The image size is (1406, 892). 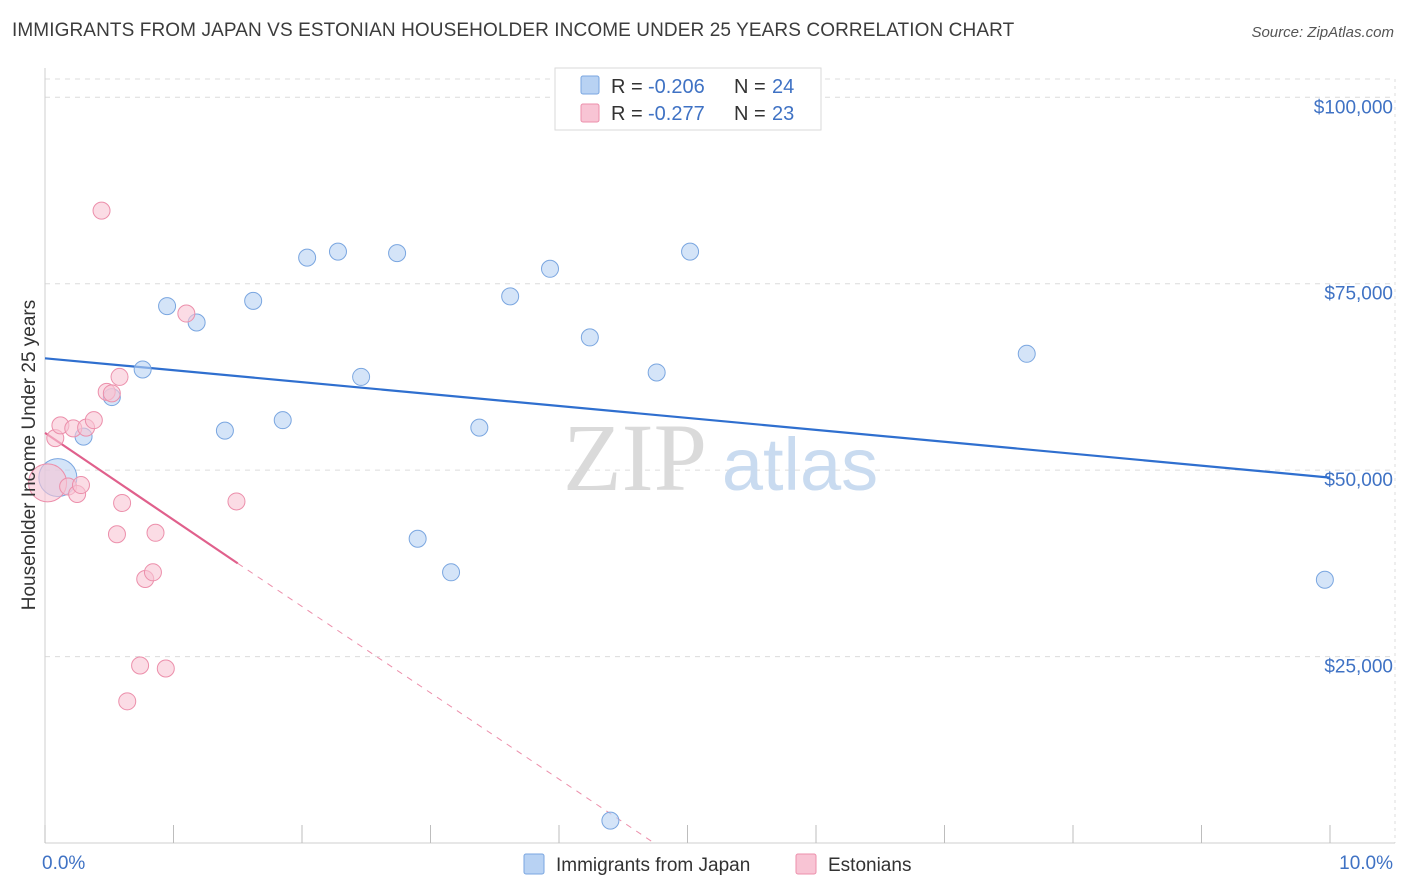 What do you see at coordinates (653, 865) in the screenshot?
I see `bottom-legend-label-japan: Immigrants from Japan` at bounding box center [653, 865].